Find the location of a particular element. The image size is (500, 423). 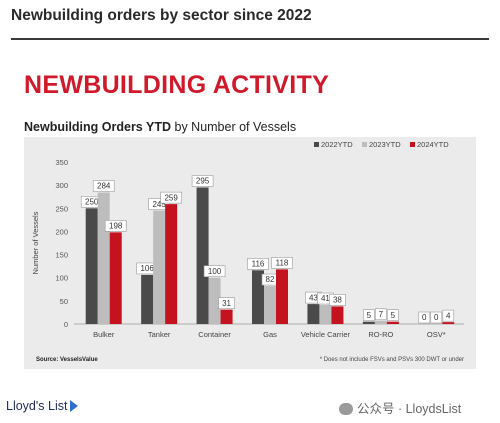

wechat-text: 公众号 · LloydsList is located at coordinates (409, 409).